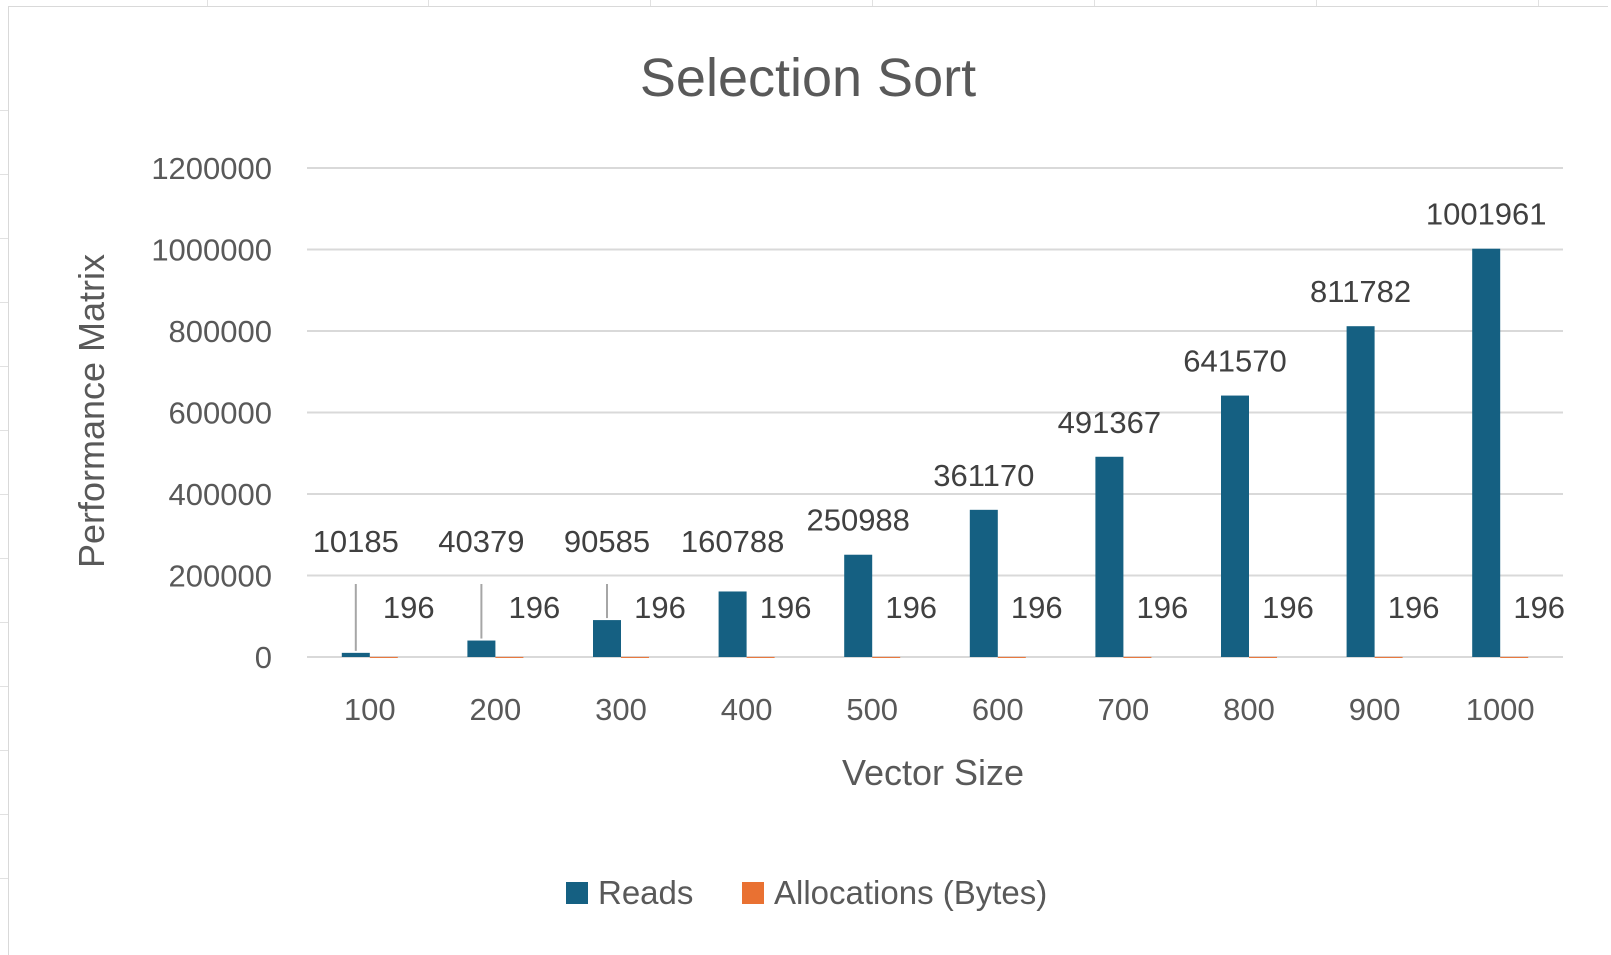 The height and width of the screenshot is (955, 1611). What do you see at coordinates (91, 411) in the screenshot?
I see `y-axis-title: Performance Matrix` at bounding box center [91, 411].